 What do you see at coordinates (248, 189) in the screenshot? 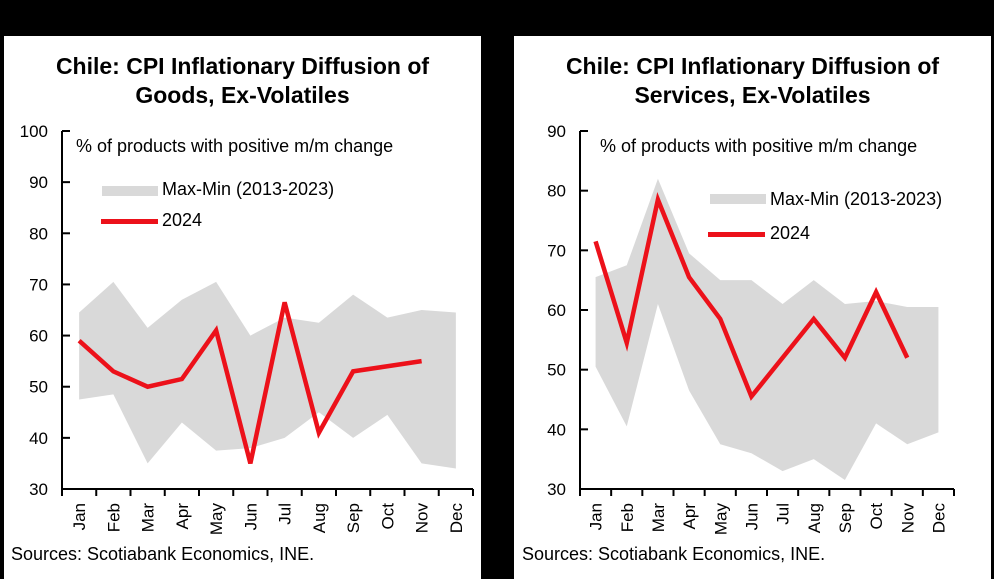
I see `goods-legend-band-label: Max-Min (2013-2023)` at bounding box center [248, 189].